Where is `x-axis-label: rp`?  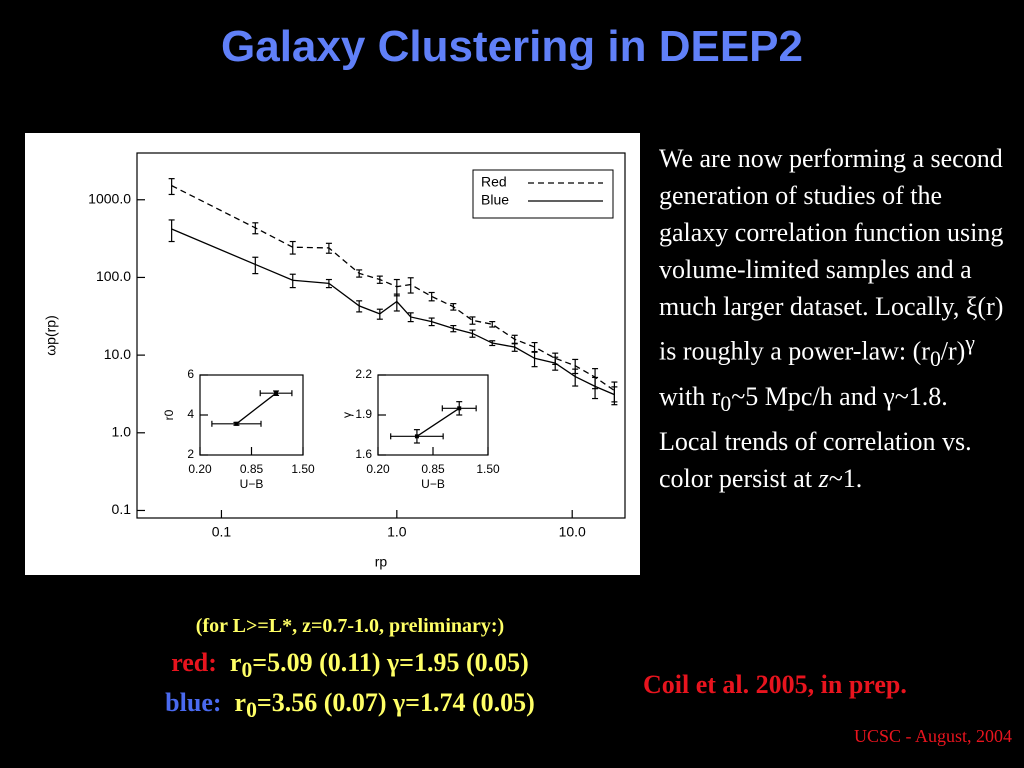 x-axis-label: rp is located at coordinates (381, 562).